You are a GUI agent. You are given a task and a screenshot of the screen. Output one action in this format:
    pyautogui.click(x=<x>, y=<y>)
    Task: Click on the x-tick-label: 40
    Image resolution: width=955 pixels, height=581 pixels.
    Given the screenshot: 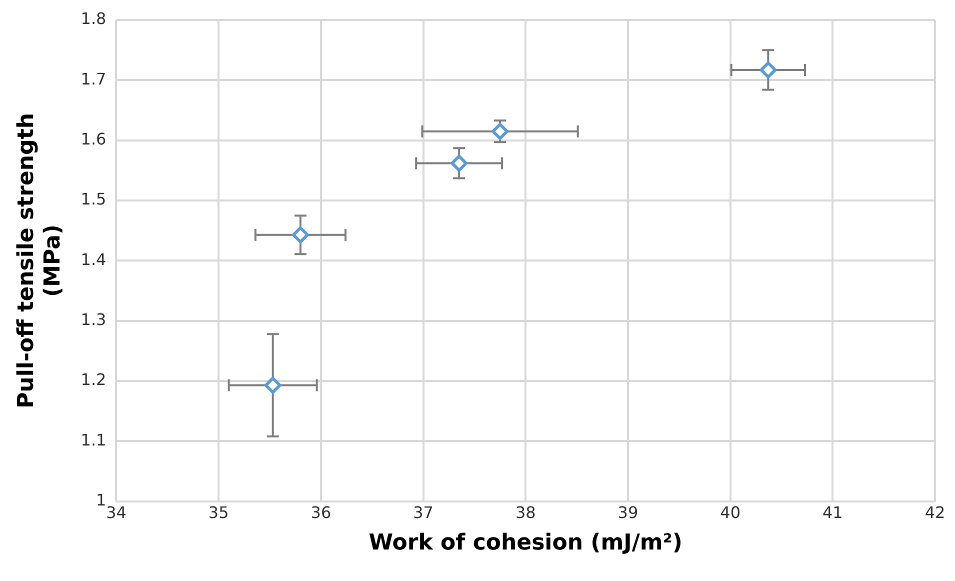 What is the action you would take?
    pyautogui.click(x=730, y=512)
    